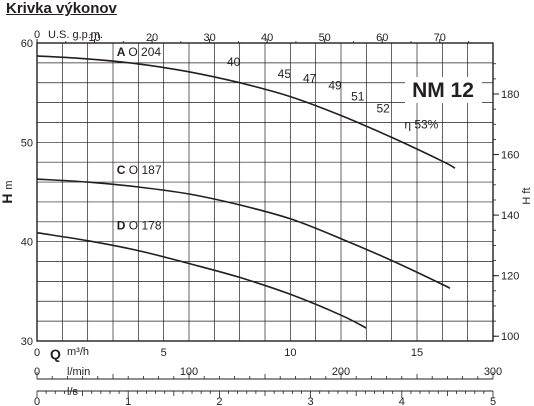 This screenshot has width=534, height=406. I want to click on efficiency-label: 49, so click(335, 86).